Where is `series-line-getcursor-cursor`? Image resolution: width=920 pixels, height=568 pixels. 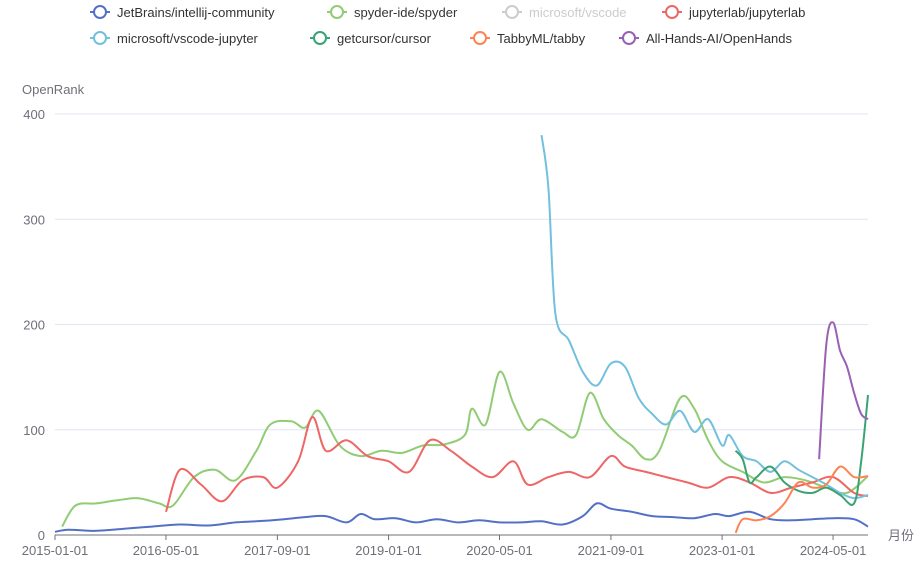 series-line-getcursor-cursor is located at coordinates (801, 450).